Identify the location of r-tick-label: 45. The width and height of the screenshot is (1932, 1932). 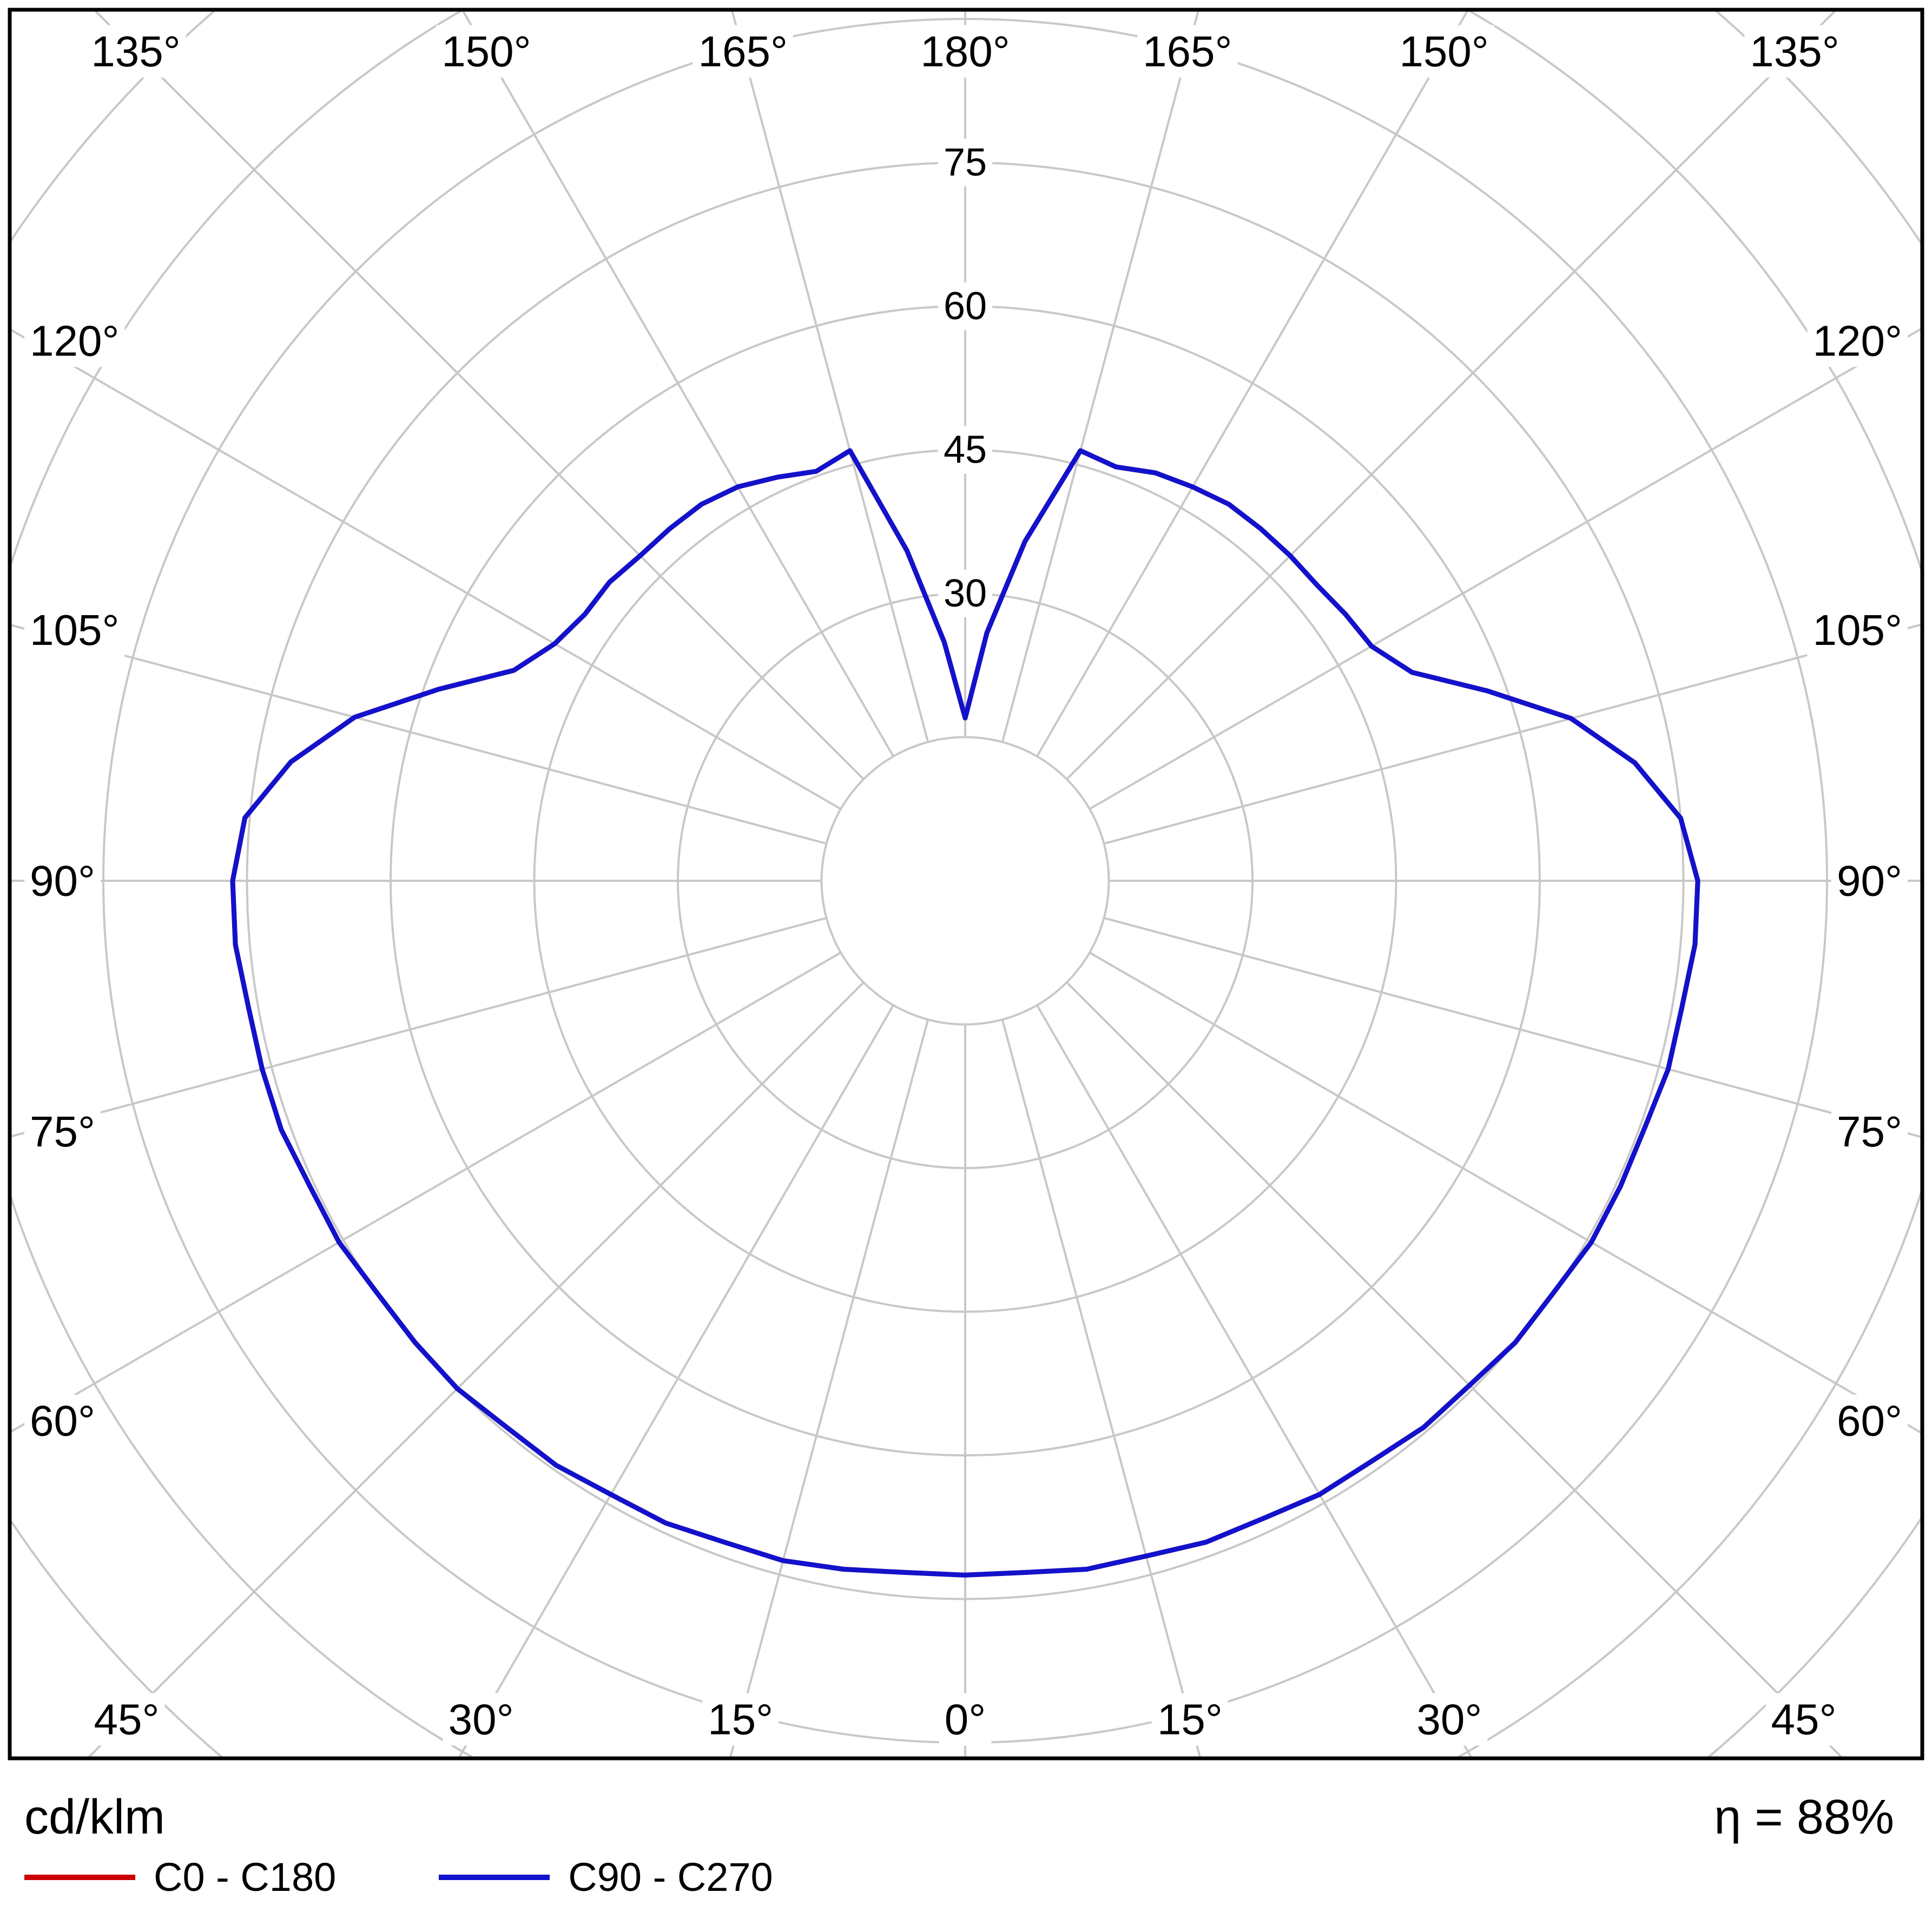
(965, 450).